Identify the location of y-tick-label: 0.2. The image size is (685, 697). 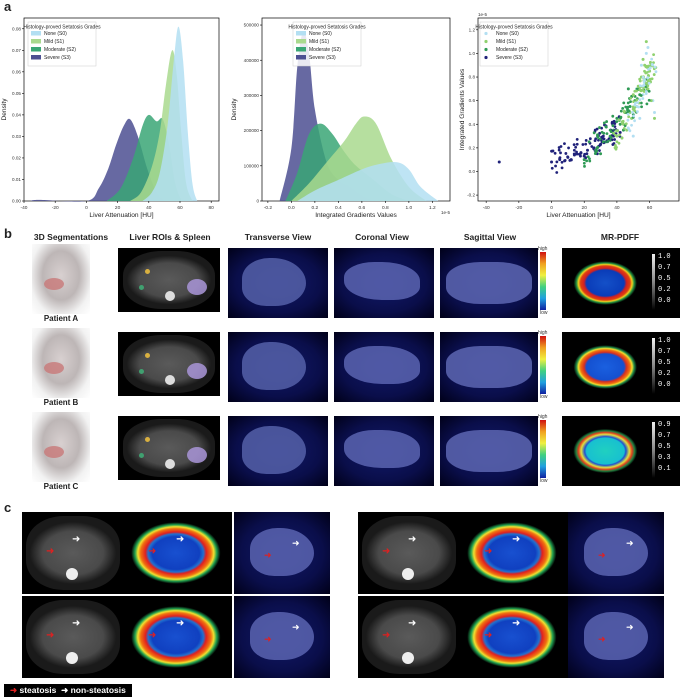
(472, 147).